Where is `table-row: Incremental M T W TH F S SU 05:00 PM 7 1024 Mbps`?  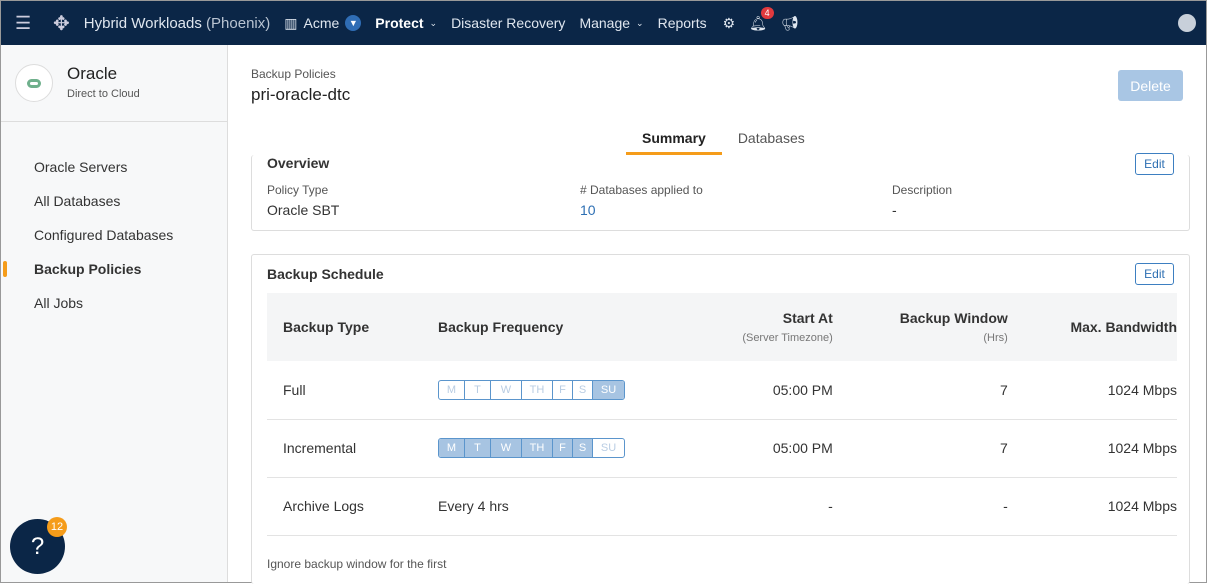
table-row: Incremental M T W TH F S SU 05:00 PM 7 1024 Mbps is located at coordinates (722, 448).